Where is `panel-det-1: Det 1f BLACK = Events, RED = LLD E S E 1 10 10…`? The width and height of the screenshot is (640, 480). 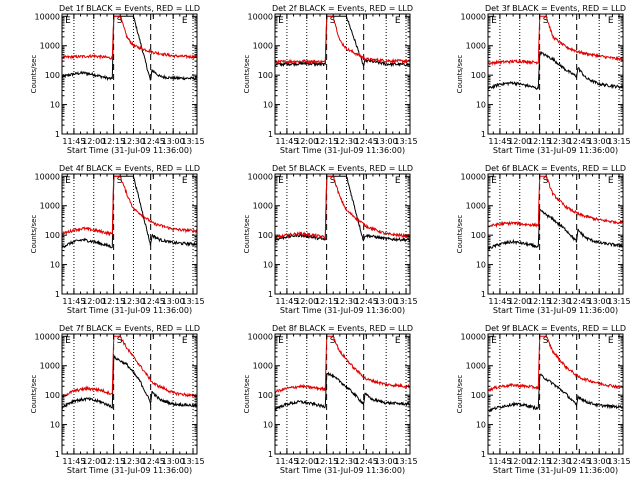
panel-det-1: Det 1f BLACK = Events, RED = LLD E S E 1 10 10… is located at coordinates (117, 79).